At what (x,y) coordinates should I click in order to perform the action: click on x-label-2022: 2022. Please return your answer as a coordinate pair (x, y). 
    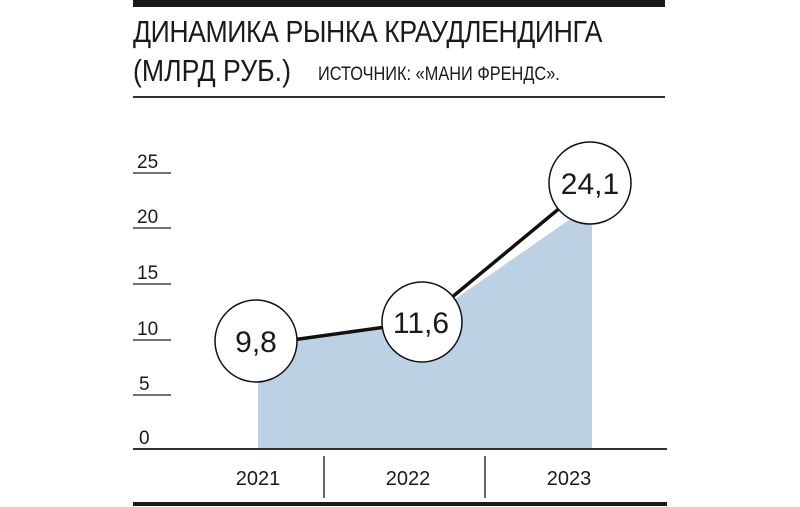
    Looking at the image, I should click on (408, 479).